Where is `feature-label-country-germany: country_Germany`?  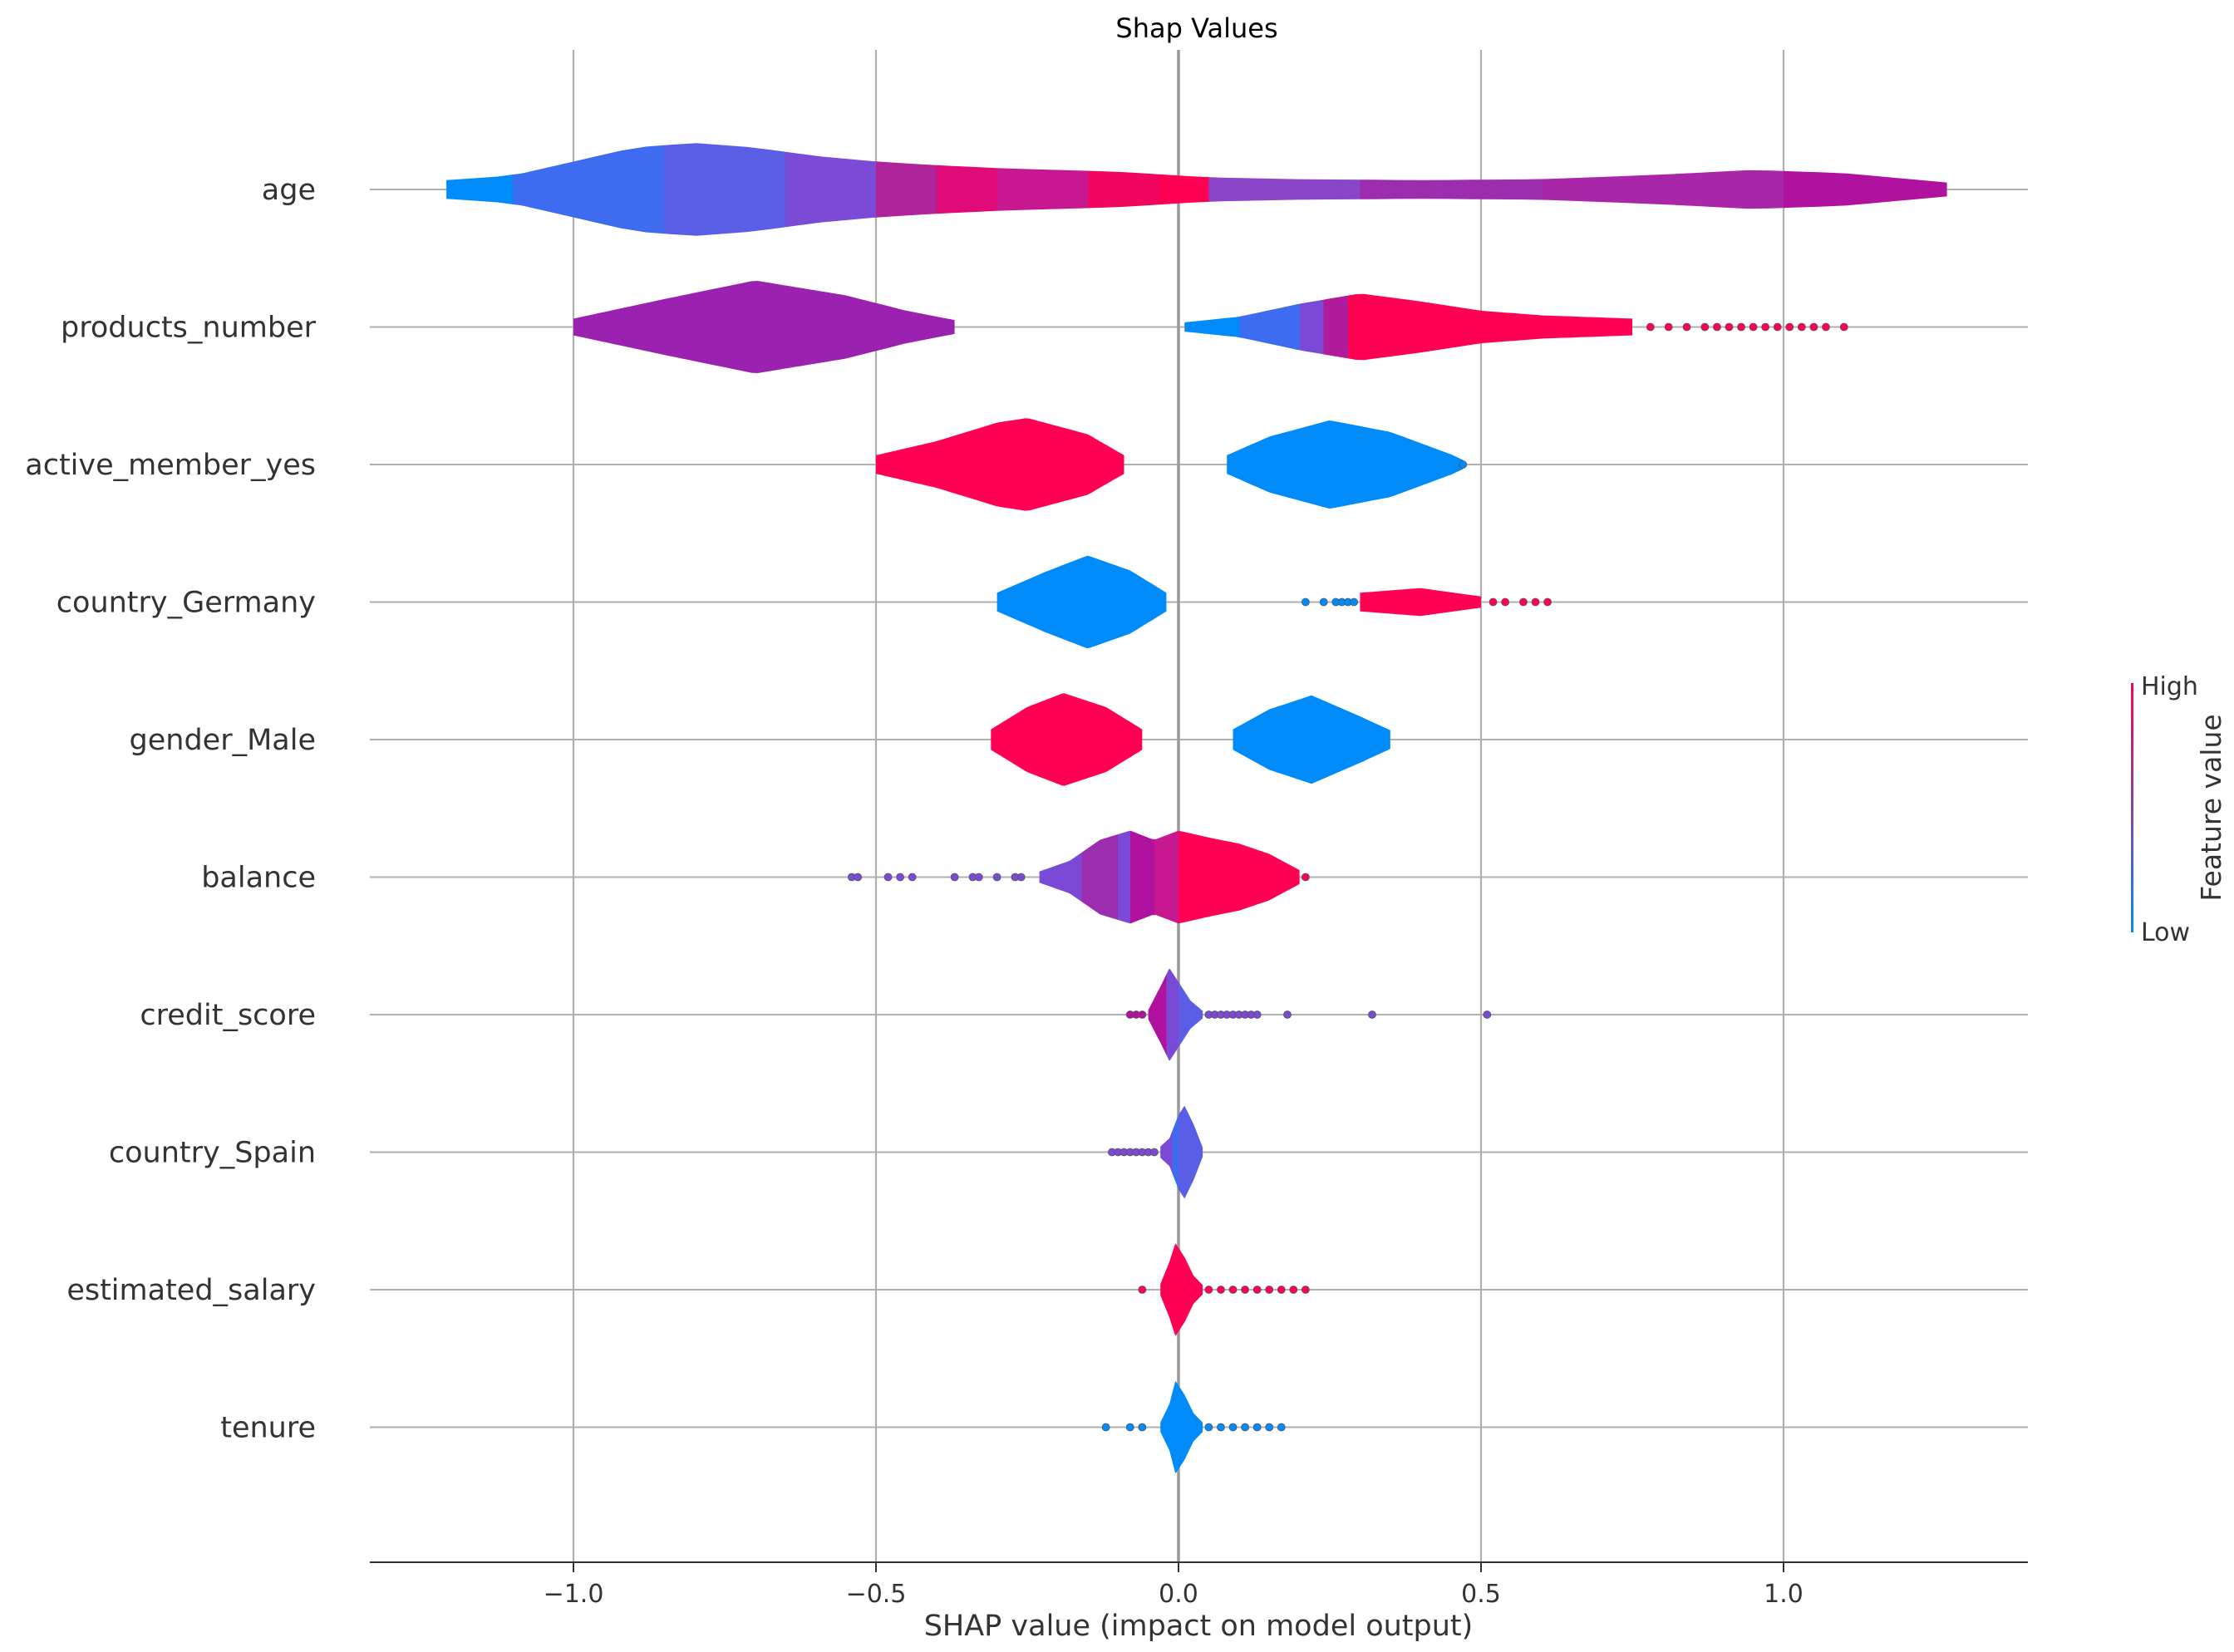
feature-label-country-germany: country_Germany is located at coordinates (186, 603).